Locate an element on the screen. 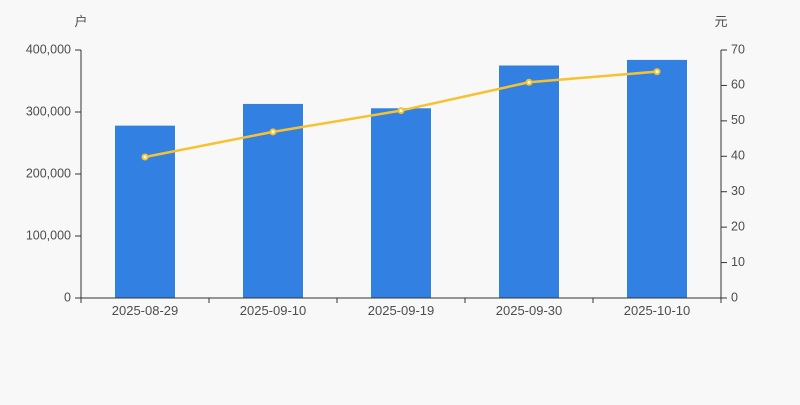 This screenshot has width=800, height=405. right-axis-tick-label: 0 is located at coordinates (734, 297).